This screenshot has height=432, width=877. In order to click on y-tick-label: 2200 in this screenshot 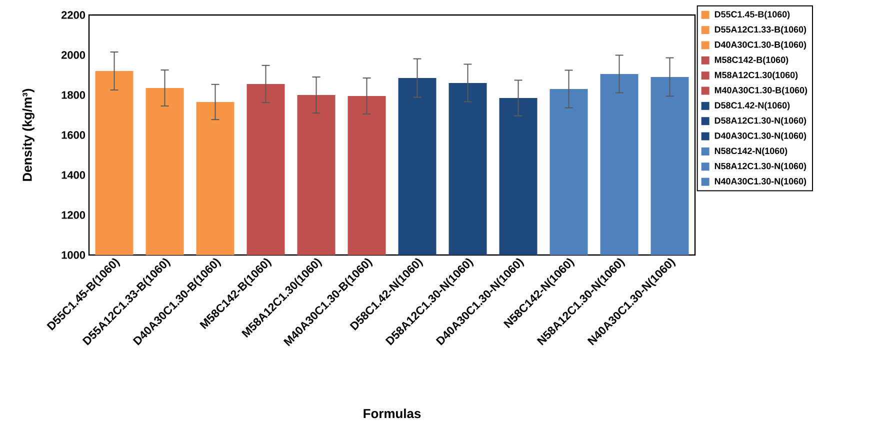, I will do `click(73, 15)`.